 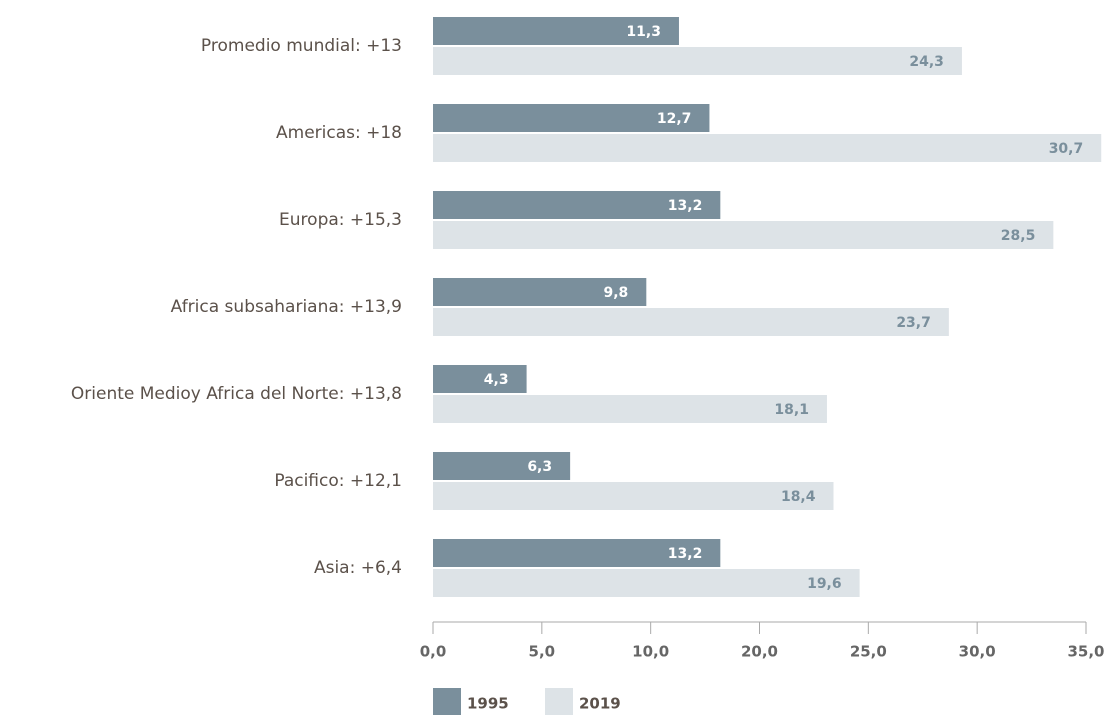 I want to click on category-label: Promedio mundial: +13, so click(x=301, y=46).